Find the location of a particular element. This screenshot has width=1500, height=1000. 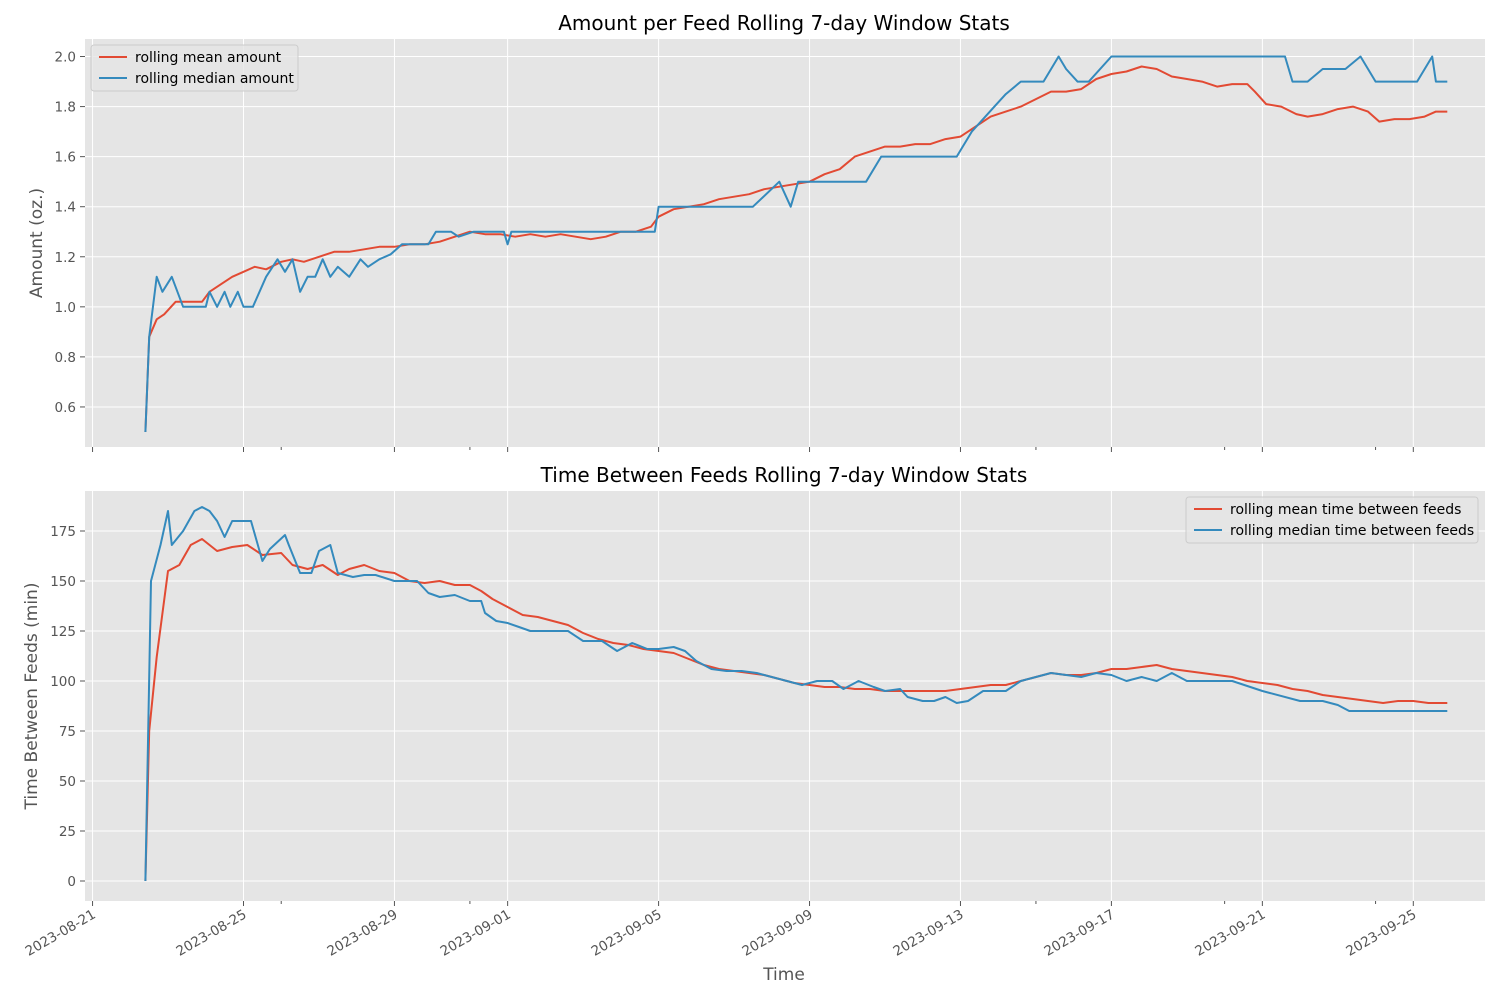

y-tick-label: 0.6 is located at coordinates (65, 408).